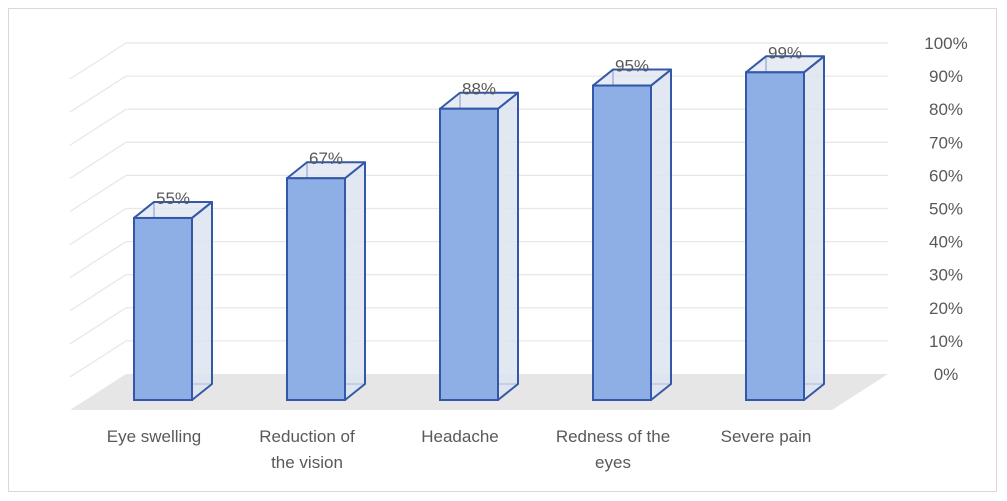  What do you see at coordinates (460, 436) in the screenshot?
I see `x-category-label: Headache` at bounding box center [460, 436].